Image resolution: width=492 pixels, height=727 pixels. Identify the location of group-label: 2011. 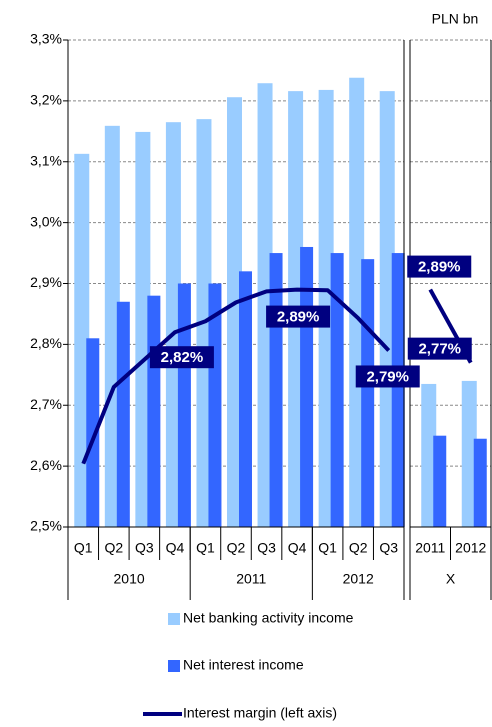
(251, 579).